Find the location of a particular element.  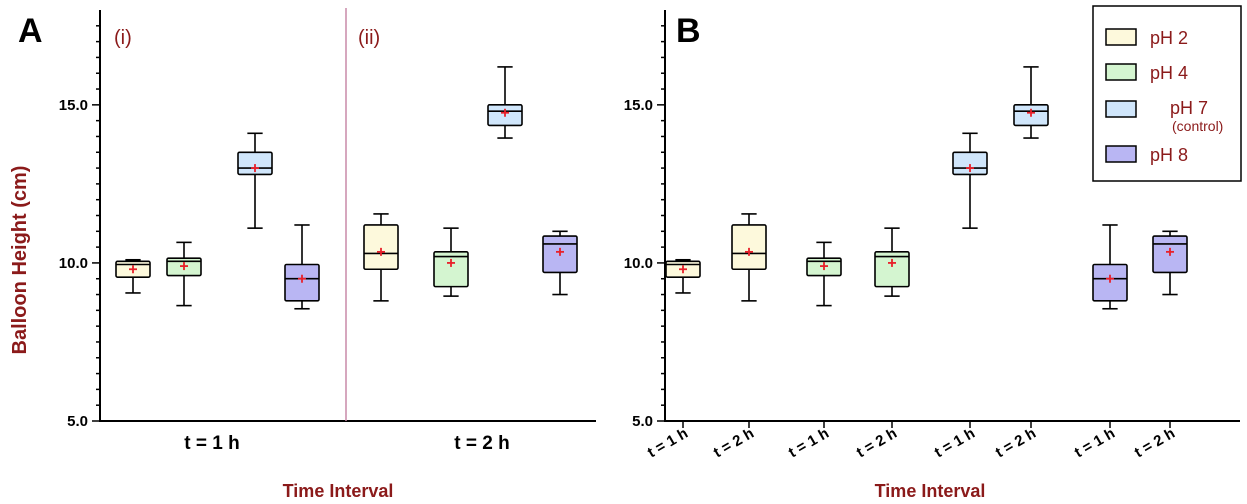

legend-sub-ph7: (control) is located at coordinates (1197, 126).